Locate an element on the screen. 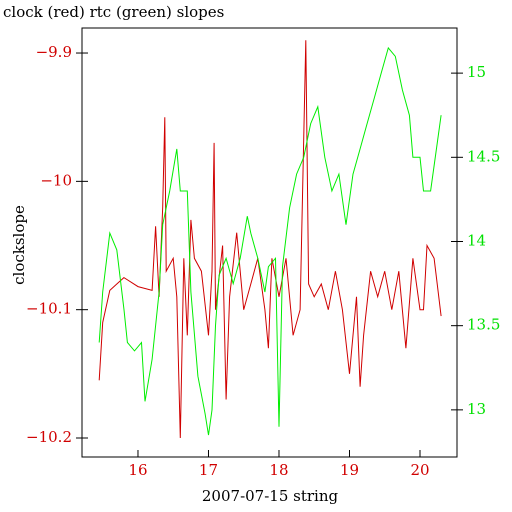 The image size is (512, 512). y2-tick-label: 13.5 is located at coordinates (483, 325).